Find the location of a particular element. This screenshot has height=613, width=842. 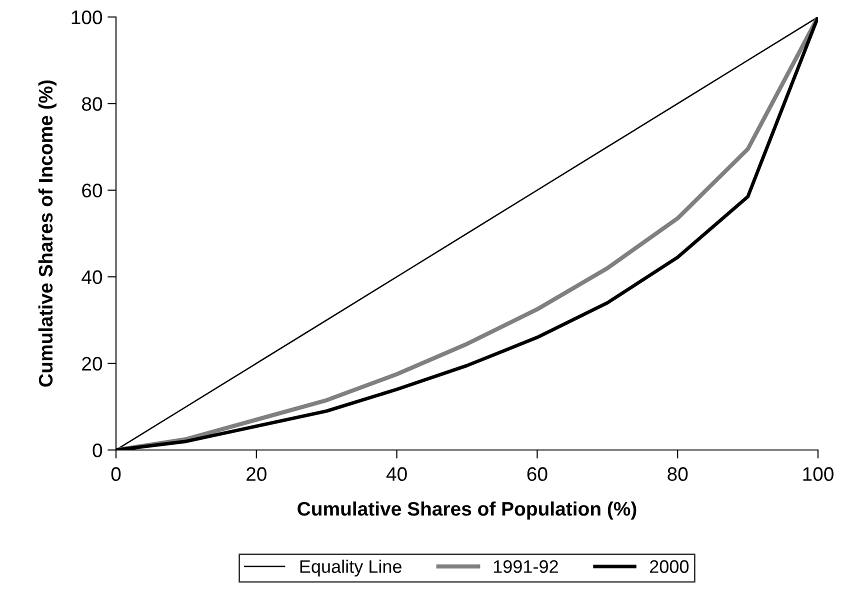

y-tick-label: 60 is located at coordinates (92, 191).